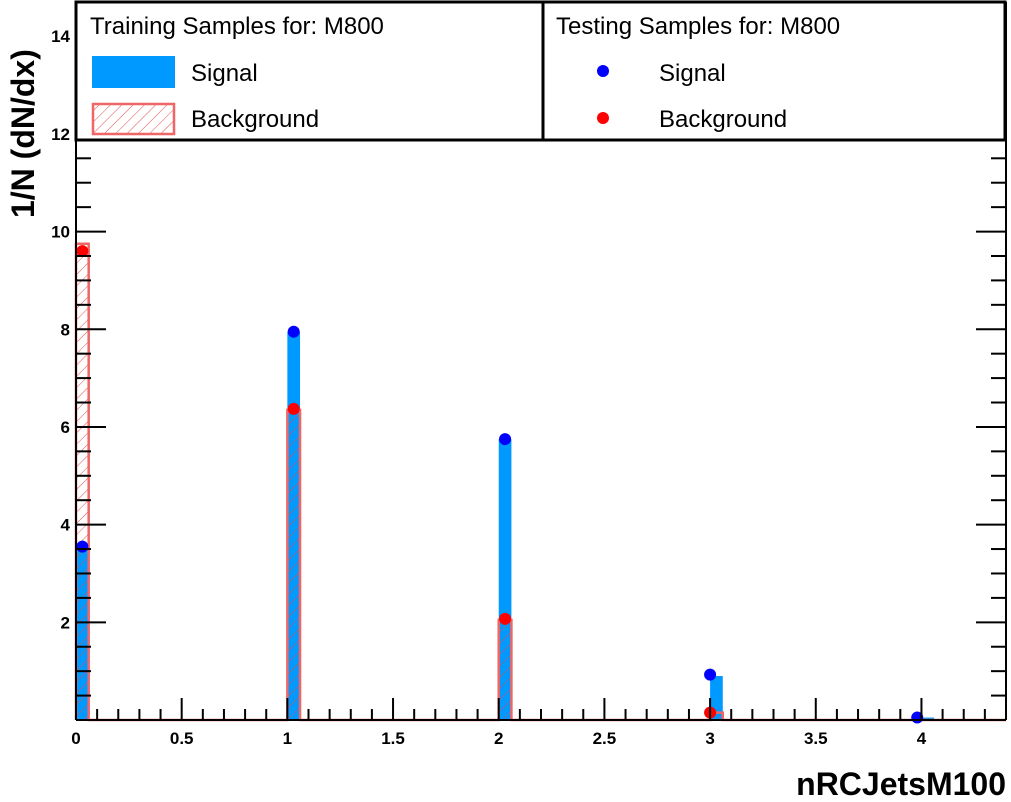  Describe the element at coordinates (65, 427) in the screenshot. I see `y-tick-label: 6` at that location.